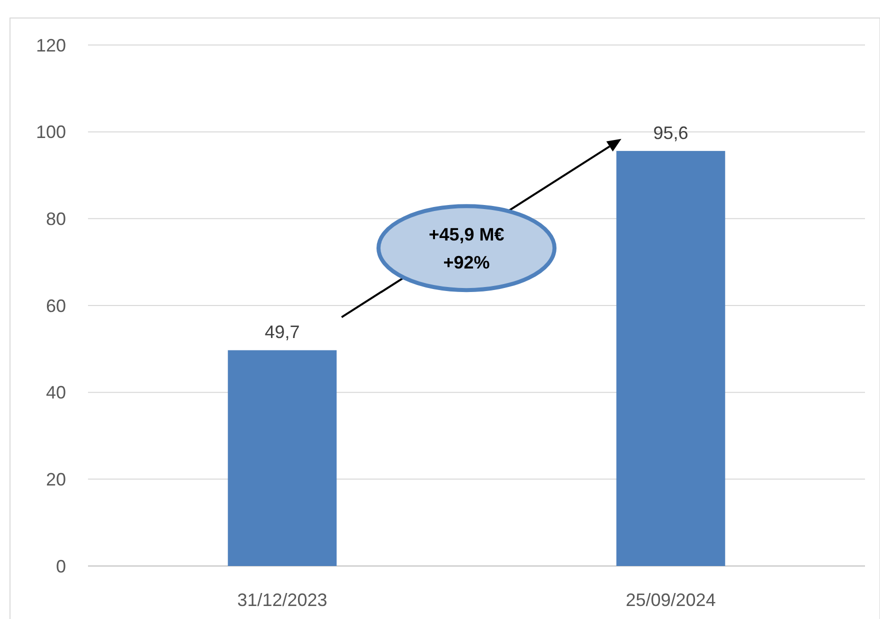 This screenshot has height=619, width=880. What do you see at coordinates (56, 306) in the screenshot?
I see `y-tick-label: 60` at bounding box center [56, 306].